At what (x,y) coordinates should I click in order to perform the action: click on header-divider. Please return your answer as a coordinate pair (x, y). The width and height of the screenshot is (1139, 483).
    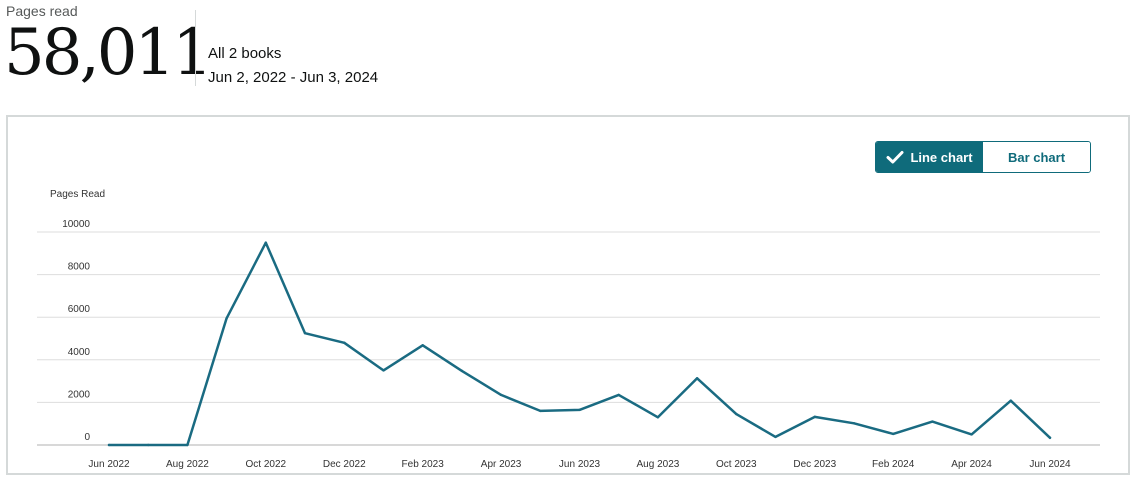
    Looking at the image, I should click on (195, 48).